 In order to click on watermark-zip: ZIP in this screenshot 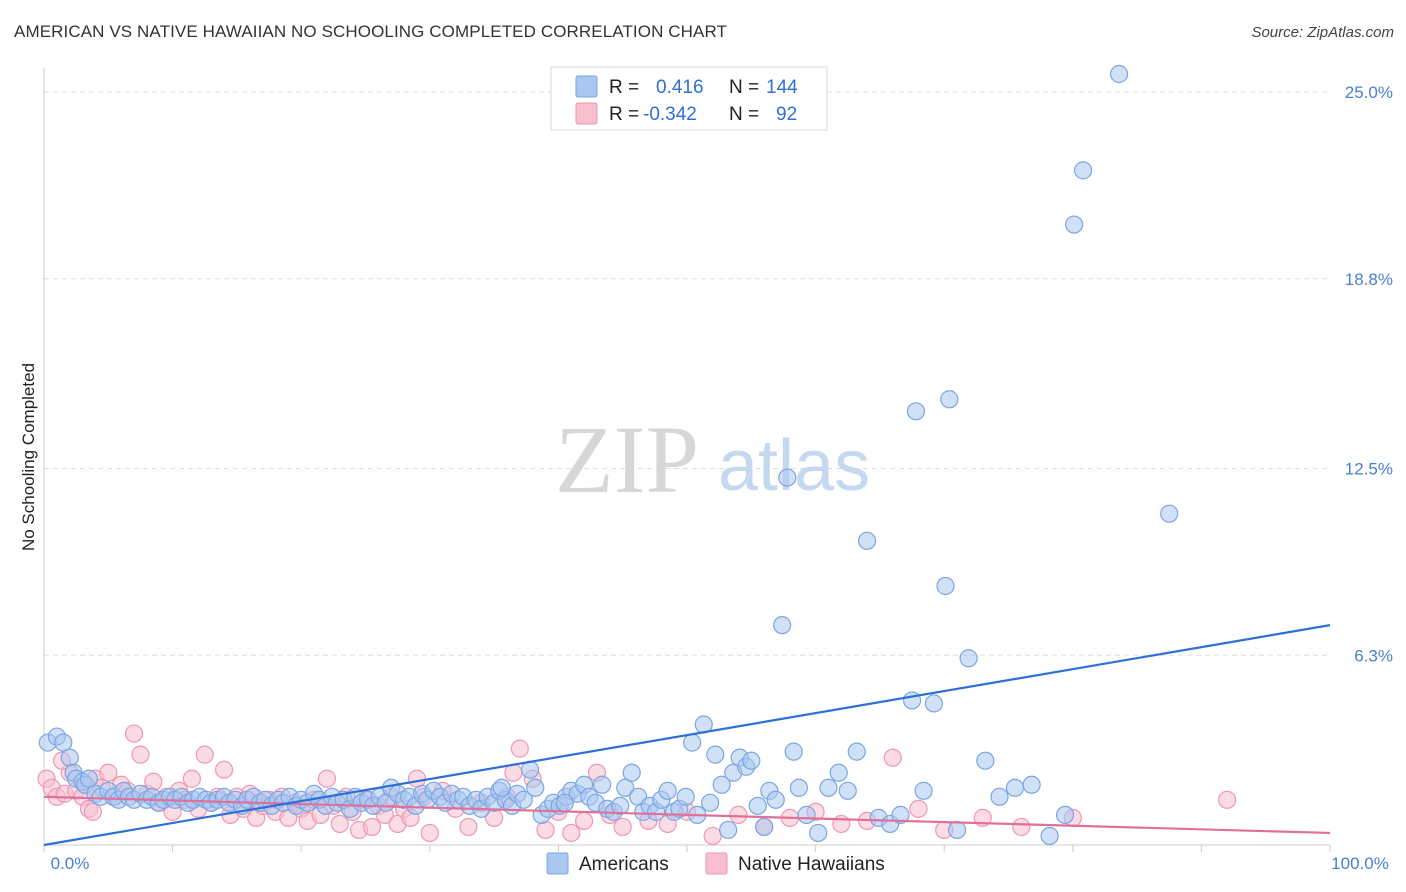, I will do `click(627, 459)`.